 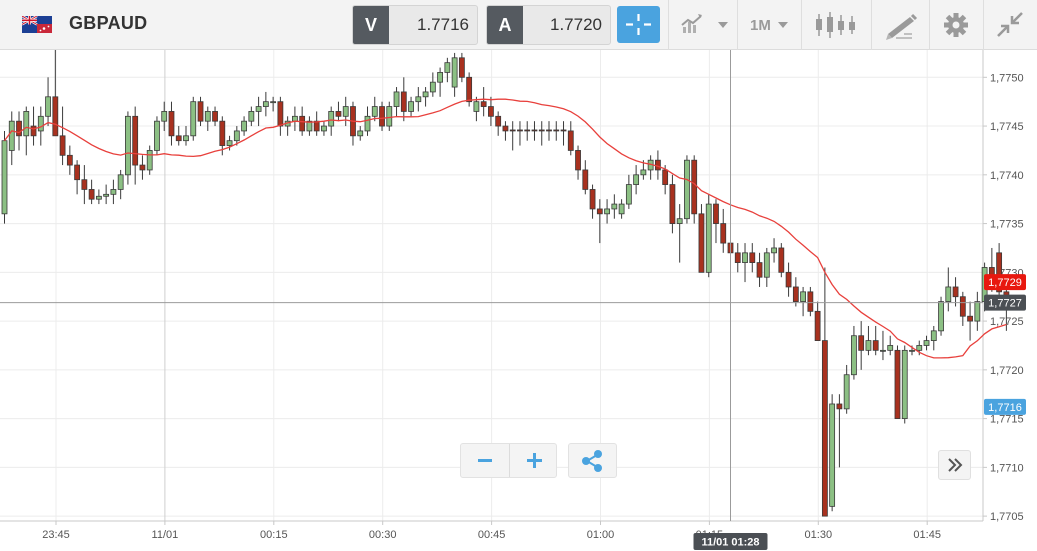 I want to click on toolbar: GBPAUD V 1.7716 A 1.7720 1M, so click(x=518, y=25).